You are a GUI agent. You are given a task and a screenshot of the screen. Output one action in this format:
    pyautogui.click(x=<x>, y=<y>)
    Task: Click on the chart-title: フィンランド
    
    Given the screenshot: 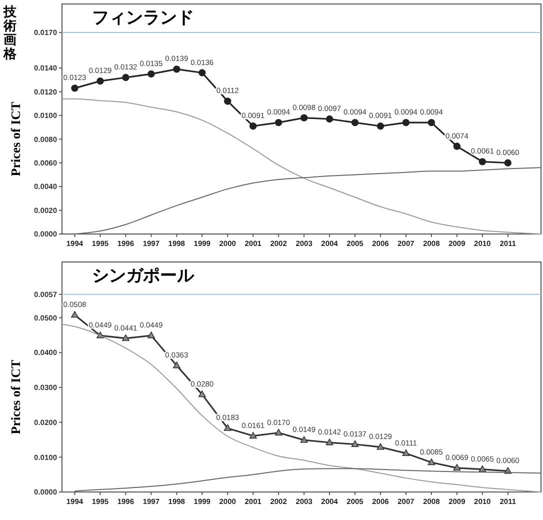 What is the action you would take?
    pyautogui.click(x=143, y=18)
    